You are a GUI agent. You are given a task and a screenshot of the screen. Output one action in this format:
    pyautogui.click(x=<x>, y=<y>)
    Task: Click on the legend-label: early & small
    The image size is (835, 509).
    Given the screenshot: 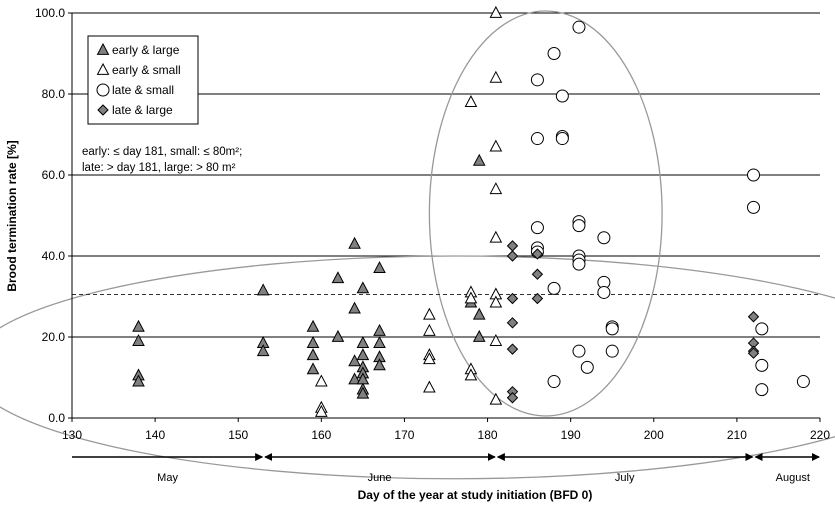 What is the action you would take?
    pyautogui.click(x=146, y=70)
    